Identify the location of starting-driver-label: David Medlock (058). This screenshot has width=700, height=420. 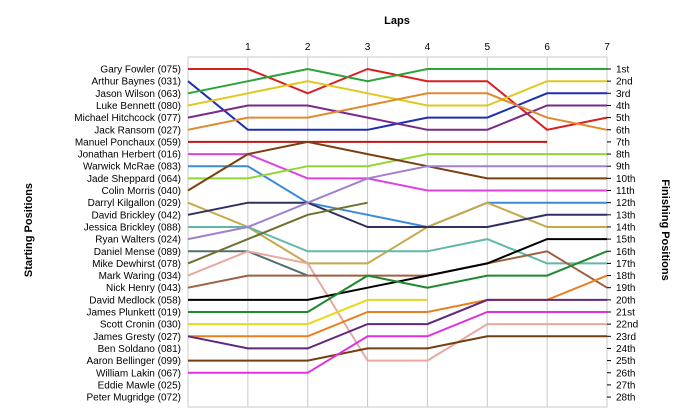
(135, 300).